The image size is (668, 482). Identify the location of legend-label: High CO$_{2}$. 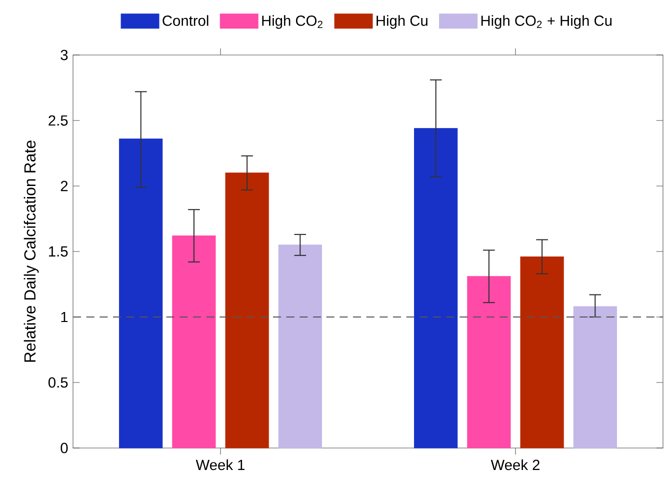
(292, 22).